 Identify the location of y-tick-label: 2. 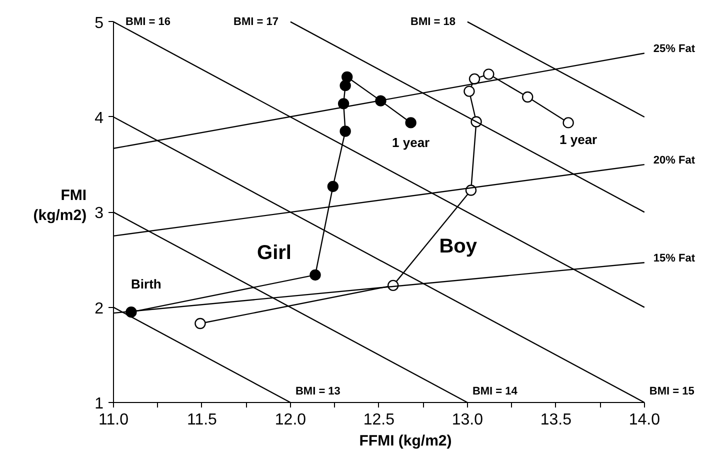
(99, 309).